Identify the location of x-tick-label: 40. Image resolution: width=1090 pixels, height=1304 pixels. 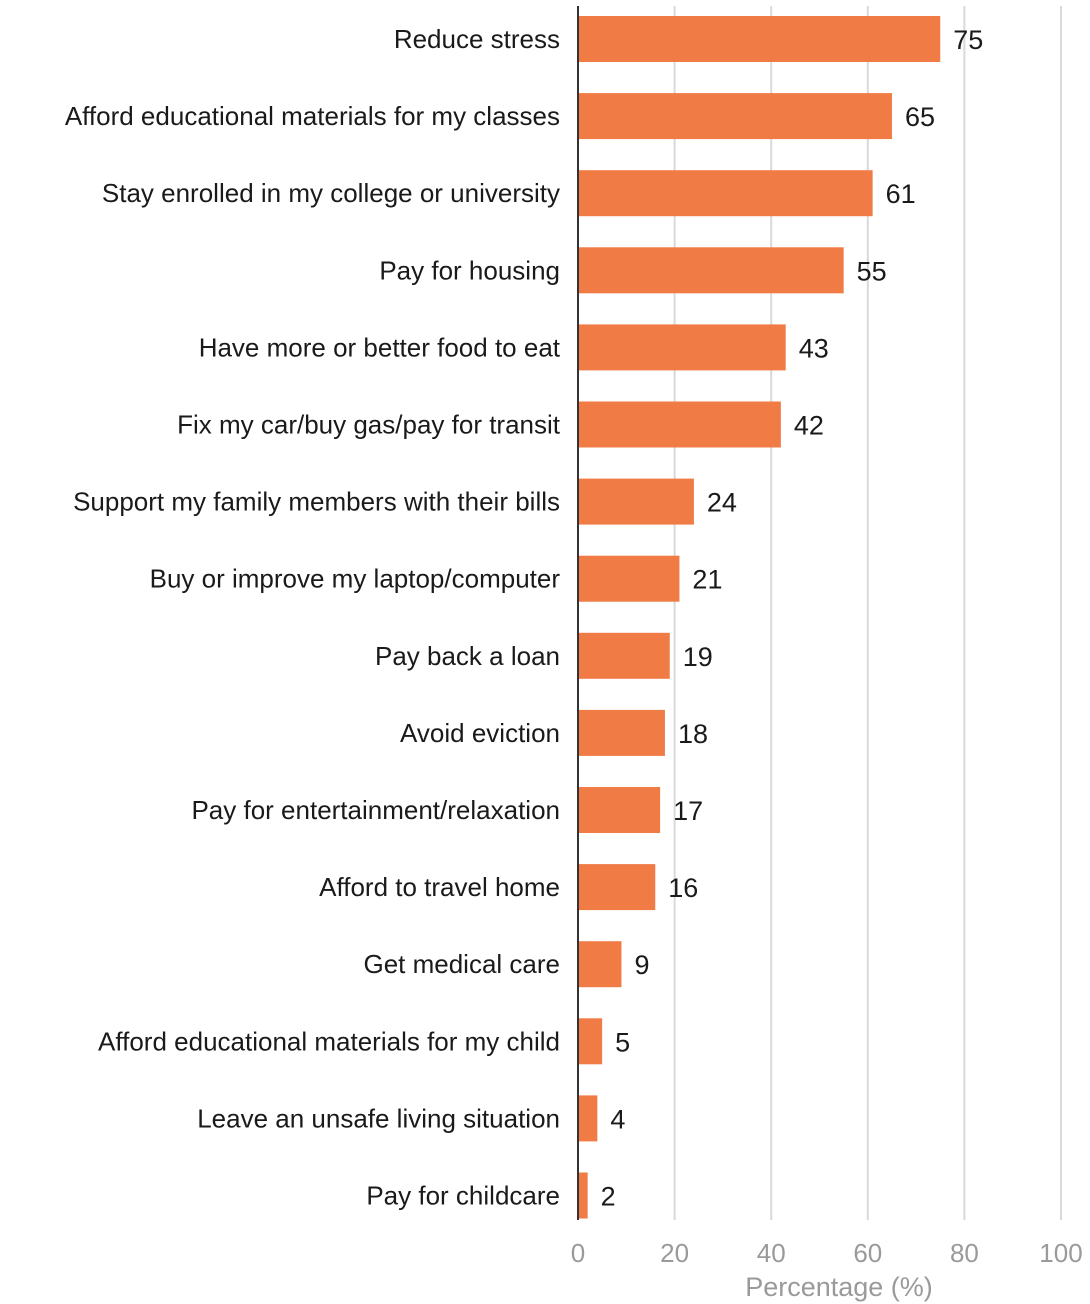
(771, 1253).